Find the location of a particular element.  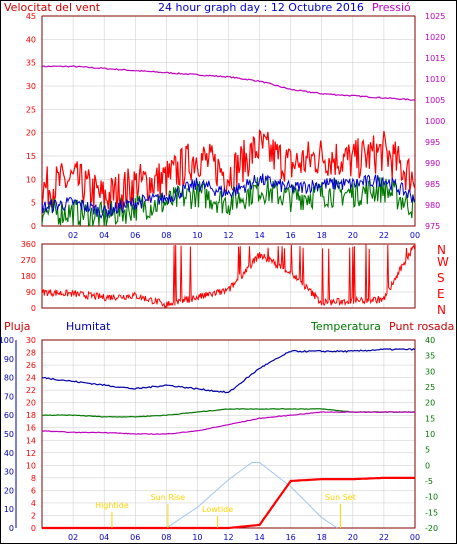

compass-label: E is located at coordinates (441, 294).